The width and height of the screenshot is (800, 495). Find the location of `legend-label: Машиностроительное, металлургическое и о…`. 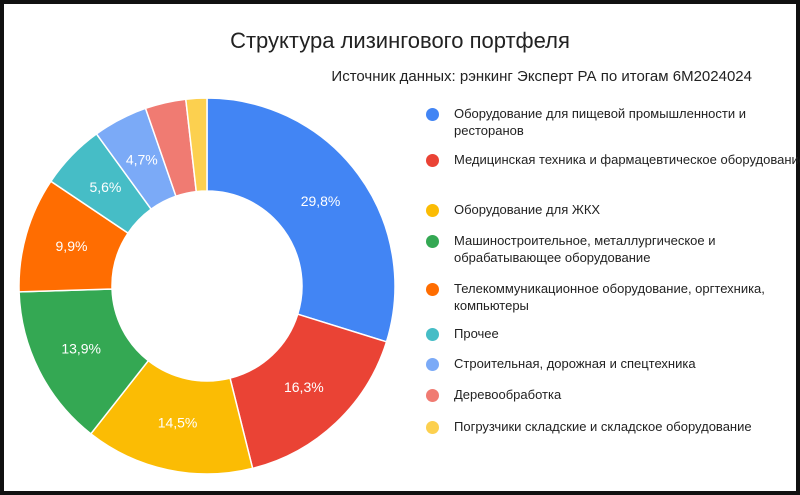

legend-label: Машиностроительное, металлургическое и о… is located at coordinates (585, 249).